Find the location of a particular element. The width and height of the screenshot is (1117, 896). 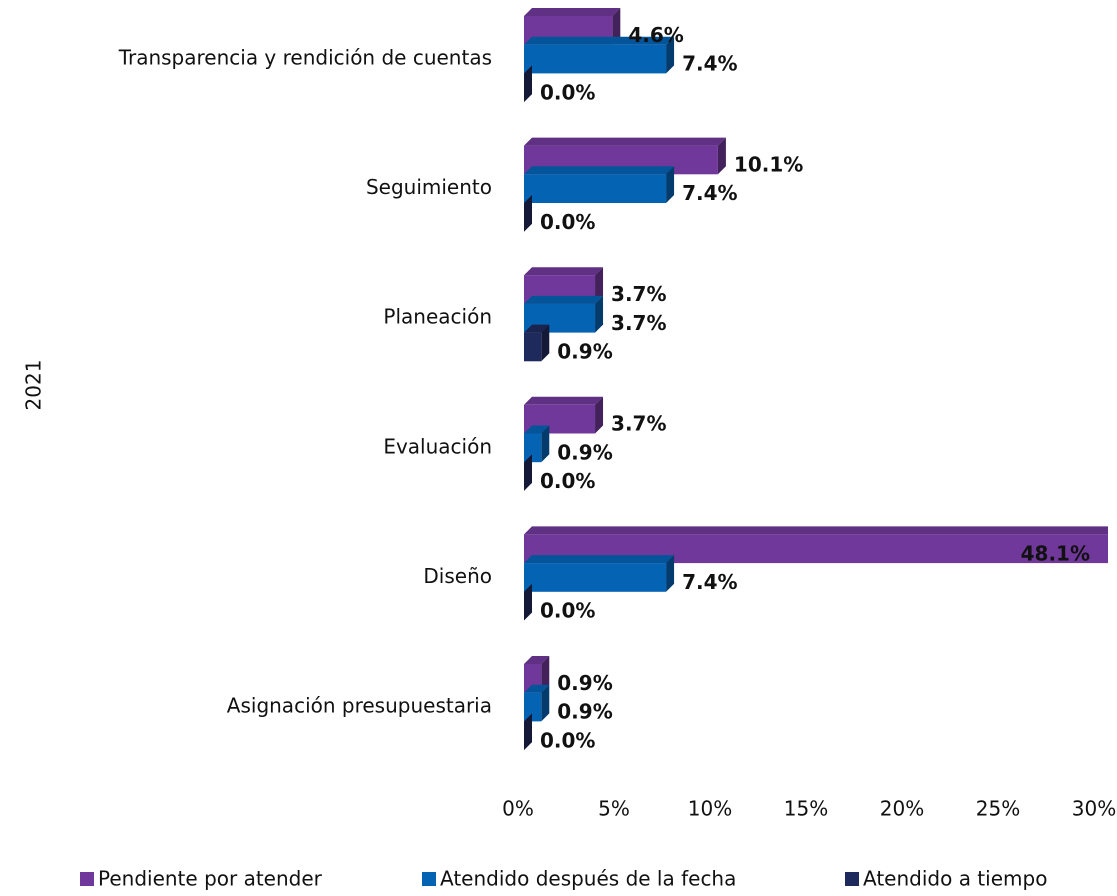

x-tick-label: 20% is located at coordinates (902, 809).